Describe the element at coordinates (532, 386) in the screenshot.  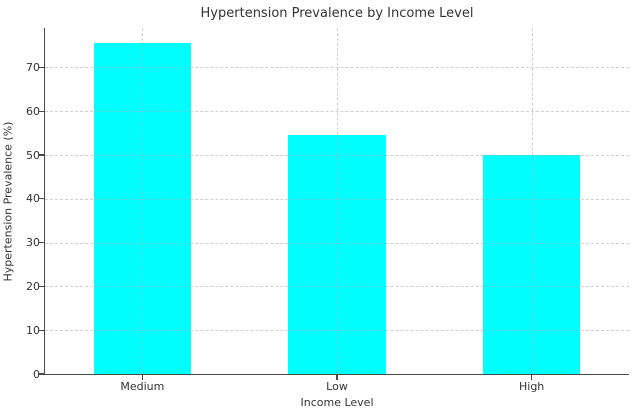
I see `x-tick-label-high: High` at that location.